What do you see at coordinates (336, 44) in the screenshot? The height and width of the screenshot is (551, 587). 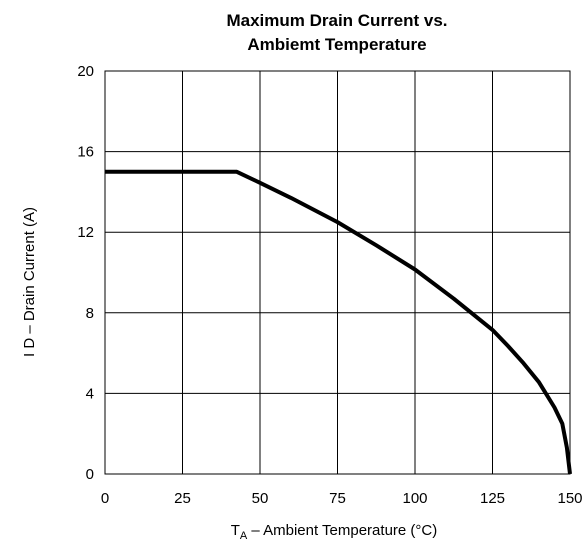 I see `chart-title-line-2: Ambiemt Temperature` at bounding box center [336, 44].